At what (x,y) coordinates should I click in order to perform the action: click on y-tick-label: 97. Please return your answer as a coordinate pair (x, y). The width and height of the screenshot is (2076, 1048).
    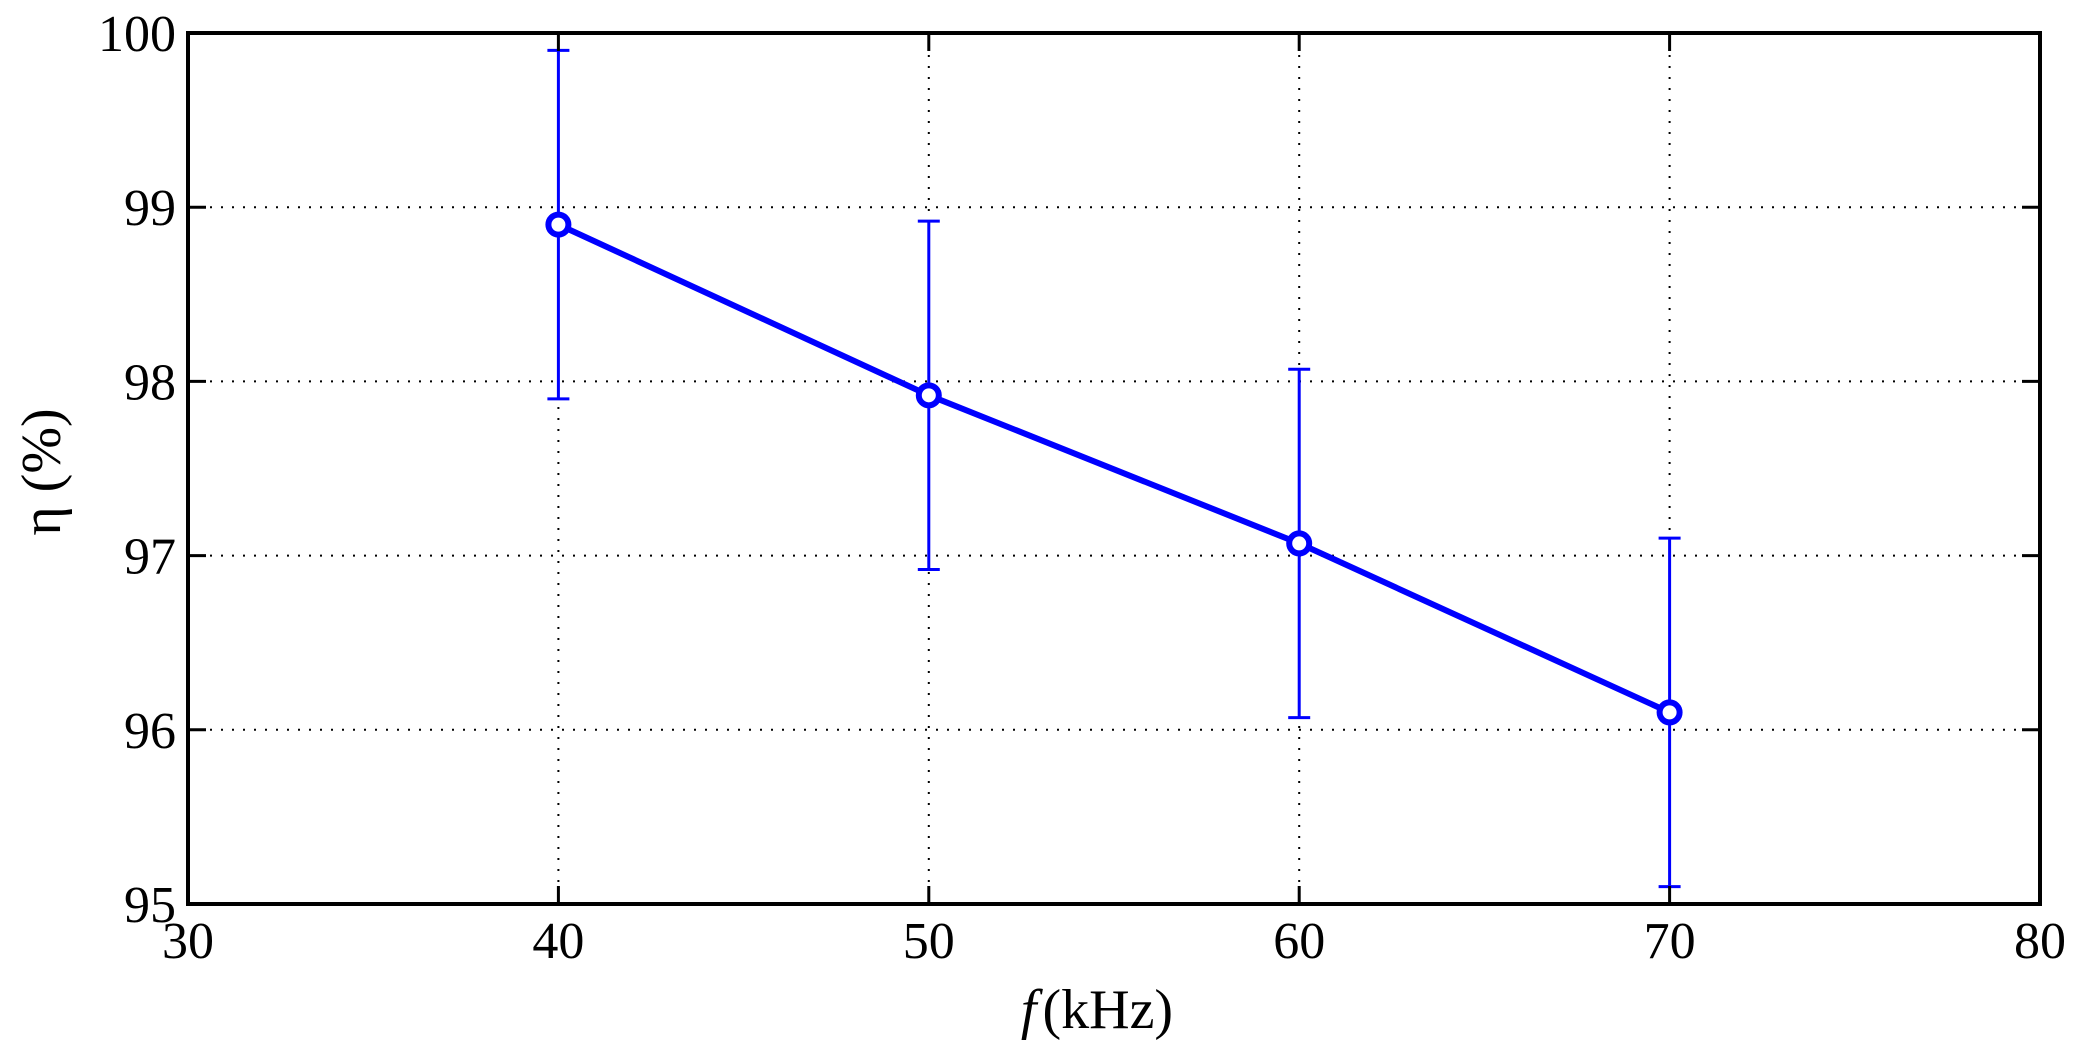
    Looking at the image, I should click on (150, 557).